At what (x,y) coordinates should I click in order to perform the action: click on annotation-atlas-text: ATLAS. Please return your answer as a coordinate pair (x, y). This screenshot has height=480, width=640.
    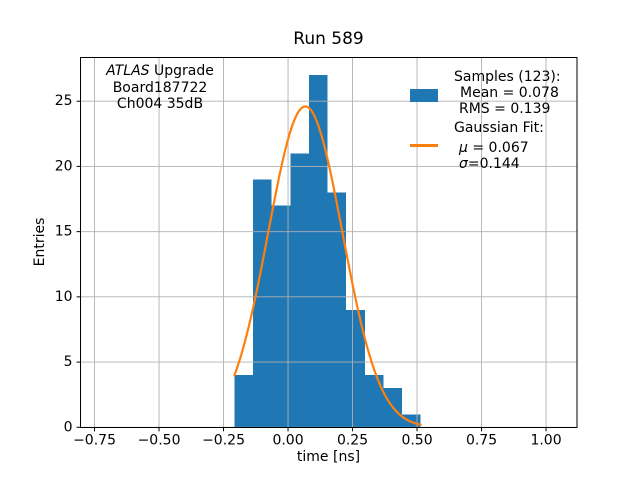
    Looking at the image, I should click on (128, 71).